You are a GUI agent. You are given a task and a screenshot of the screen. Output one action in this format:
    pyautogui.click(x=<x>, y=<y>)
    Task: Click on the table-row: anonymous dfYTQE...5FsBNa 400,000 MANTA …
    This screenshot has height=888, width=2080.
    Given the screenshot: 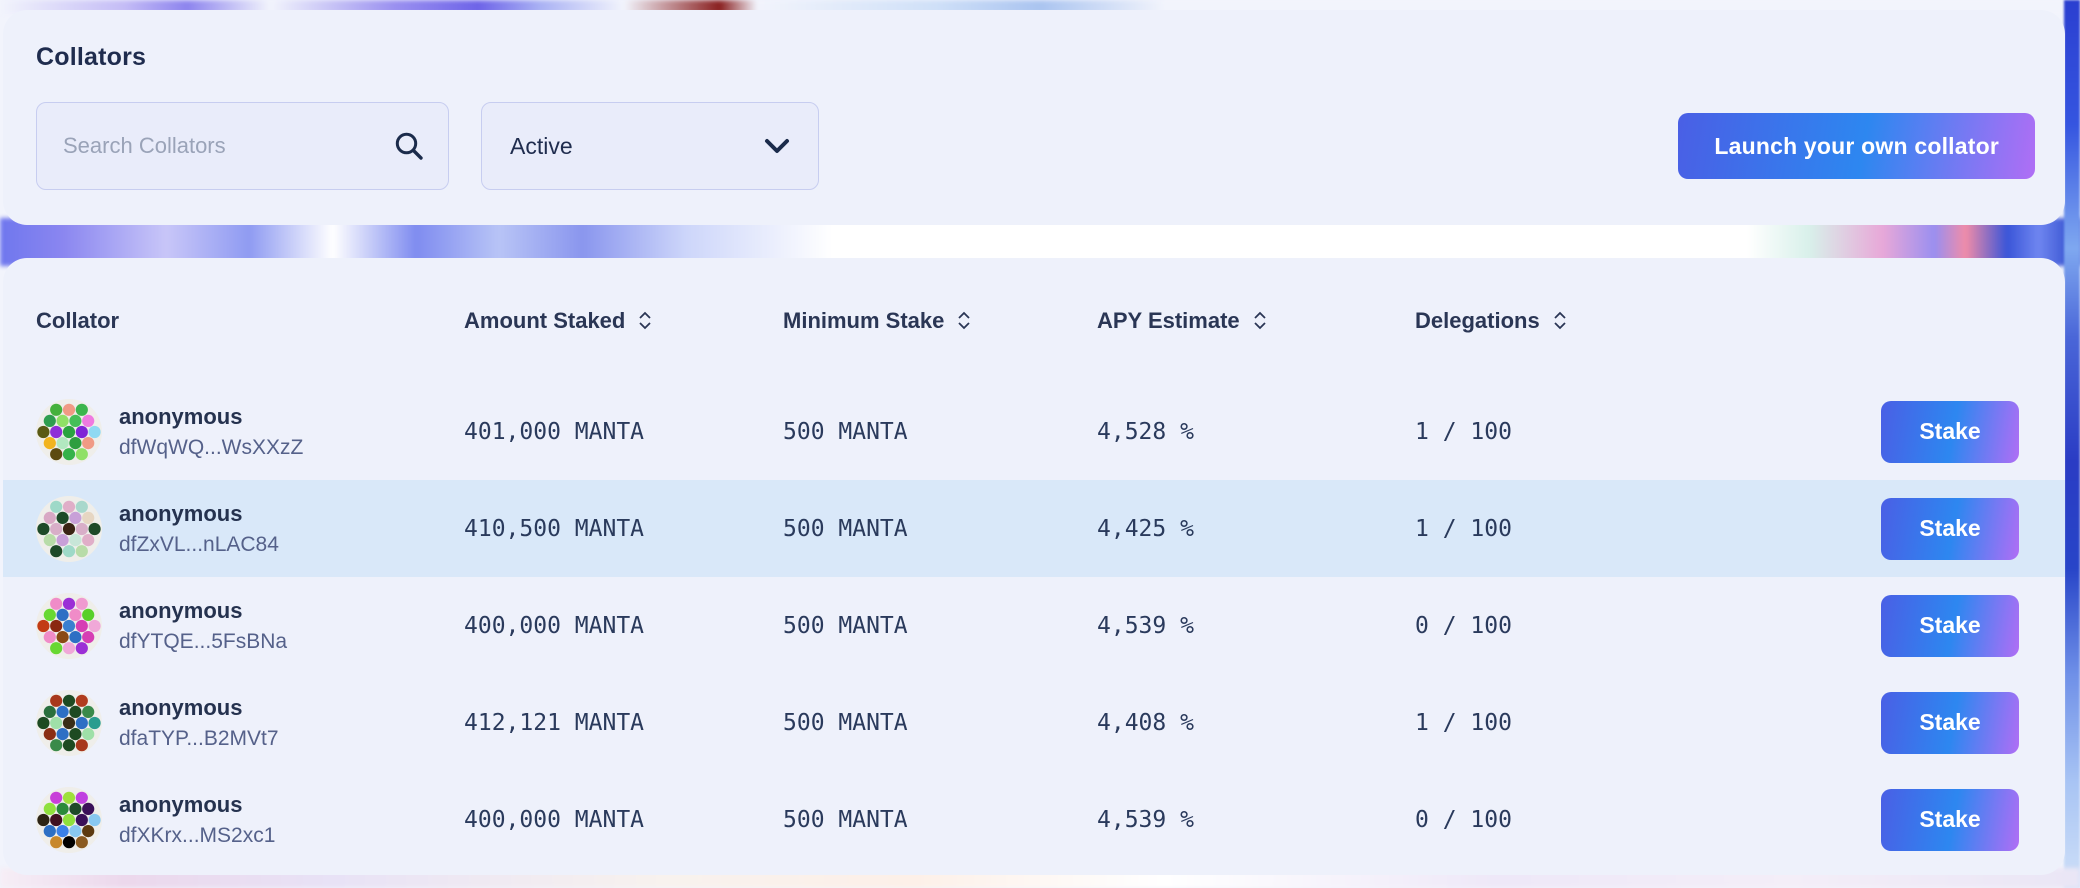 What is the action you would take?
    pyautogui.click(x=1034, y=625)
    